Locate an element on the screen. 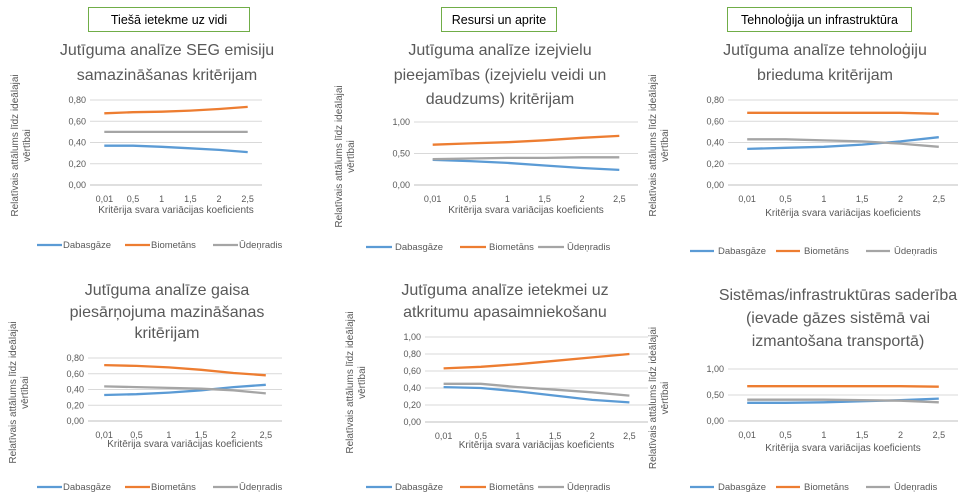  chart-3-title-line: brieduma kritērijam is located at coordinates (825, 75).